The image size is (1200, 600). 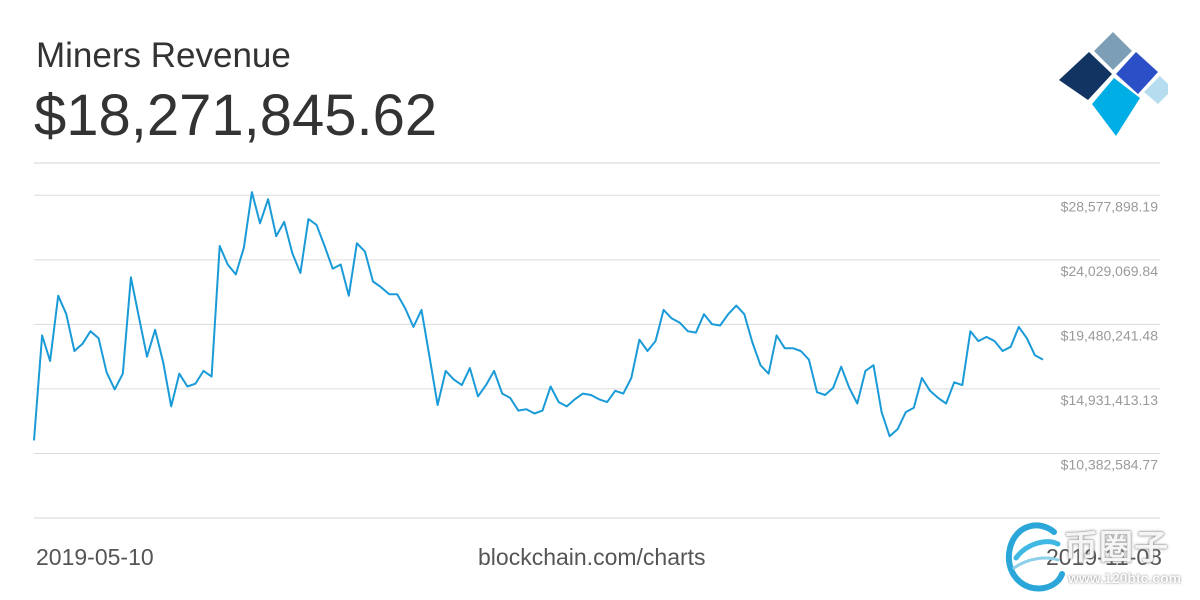 I want to click on x-start-date-label: 2019-05-10, so click(x=95, y=557).